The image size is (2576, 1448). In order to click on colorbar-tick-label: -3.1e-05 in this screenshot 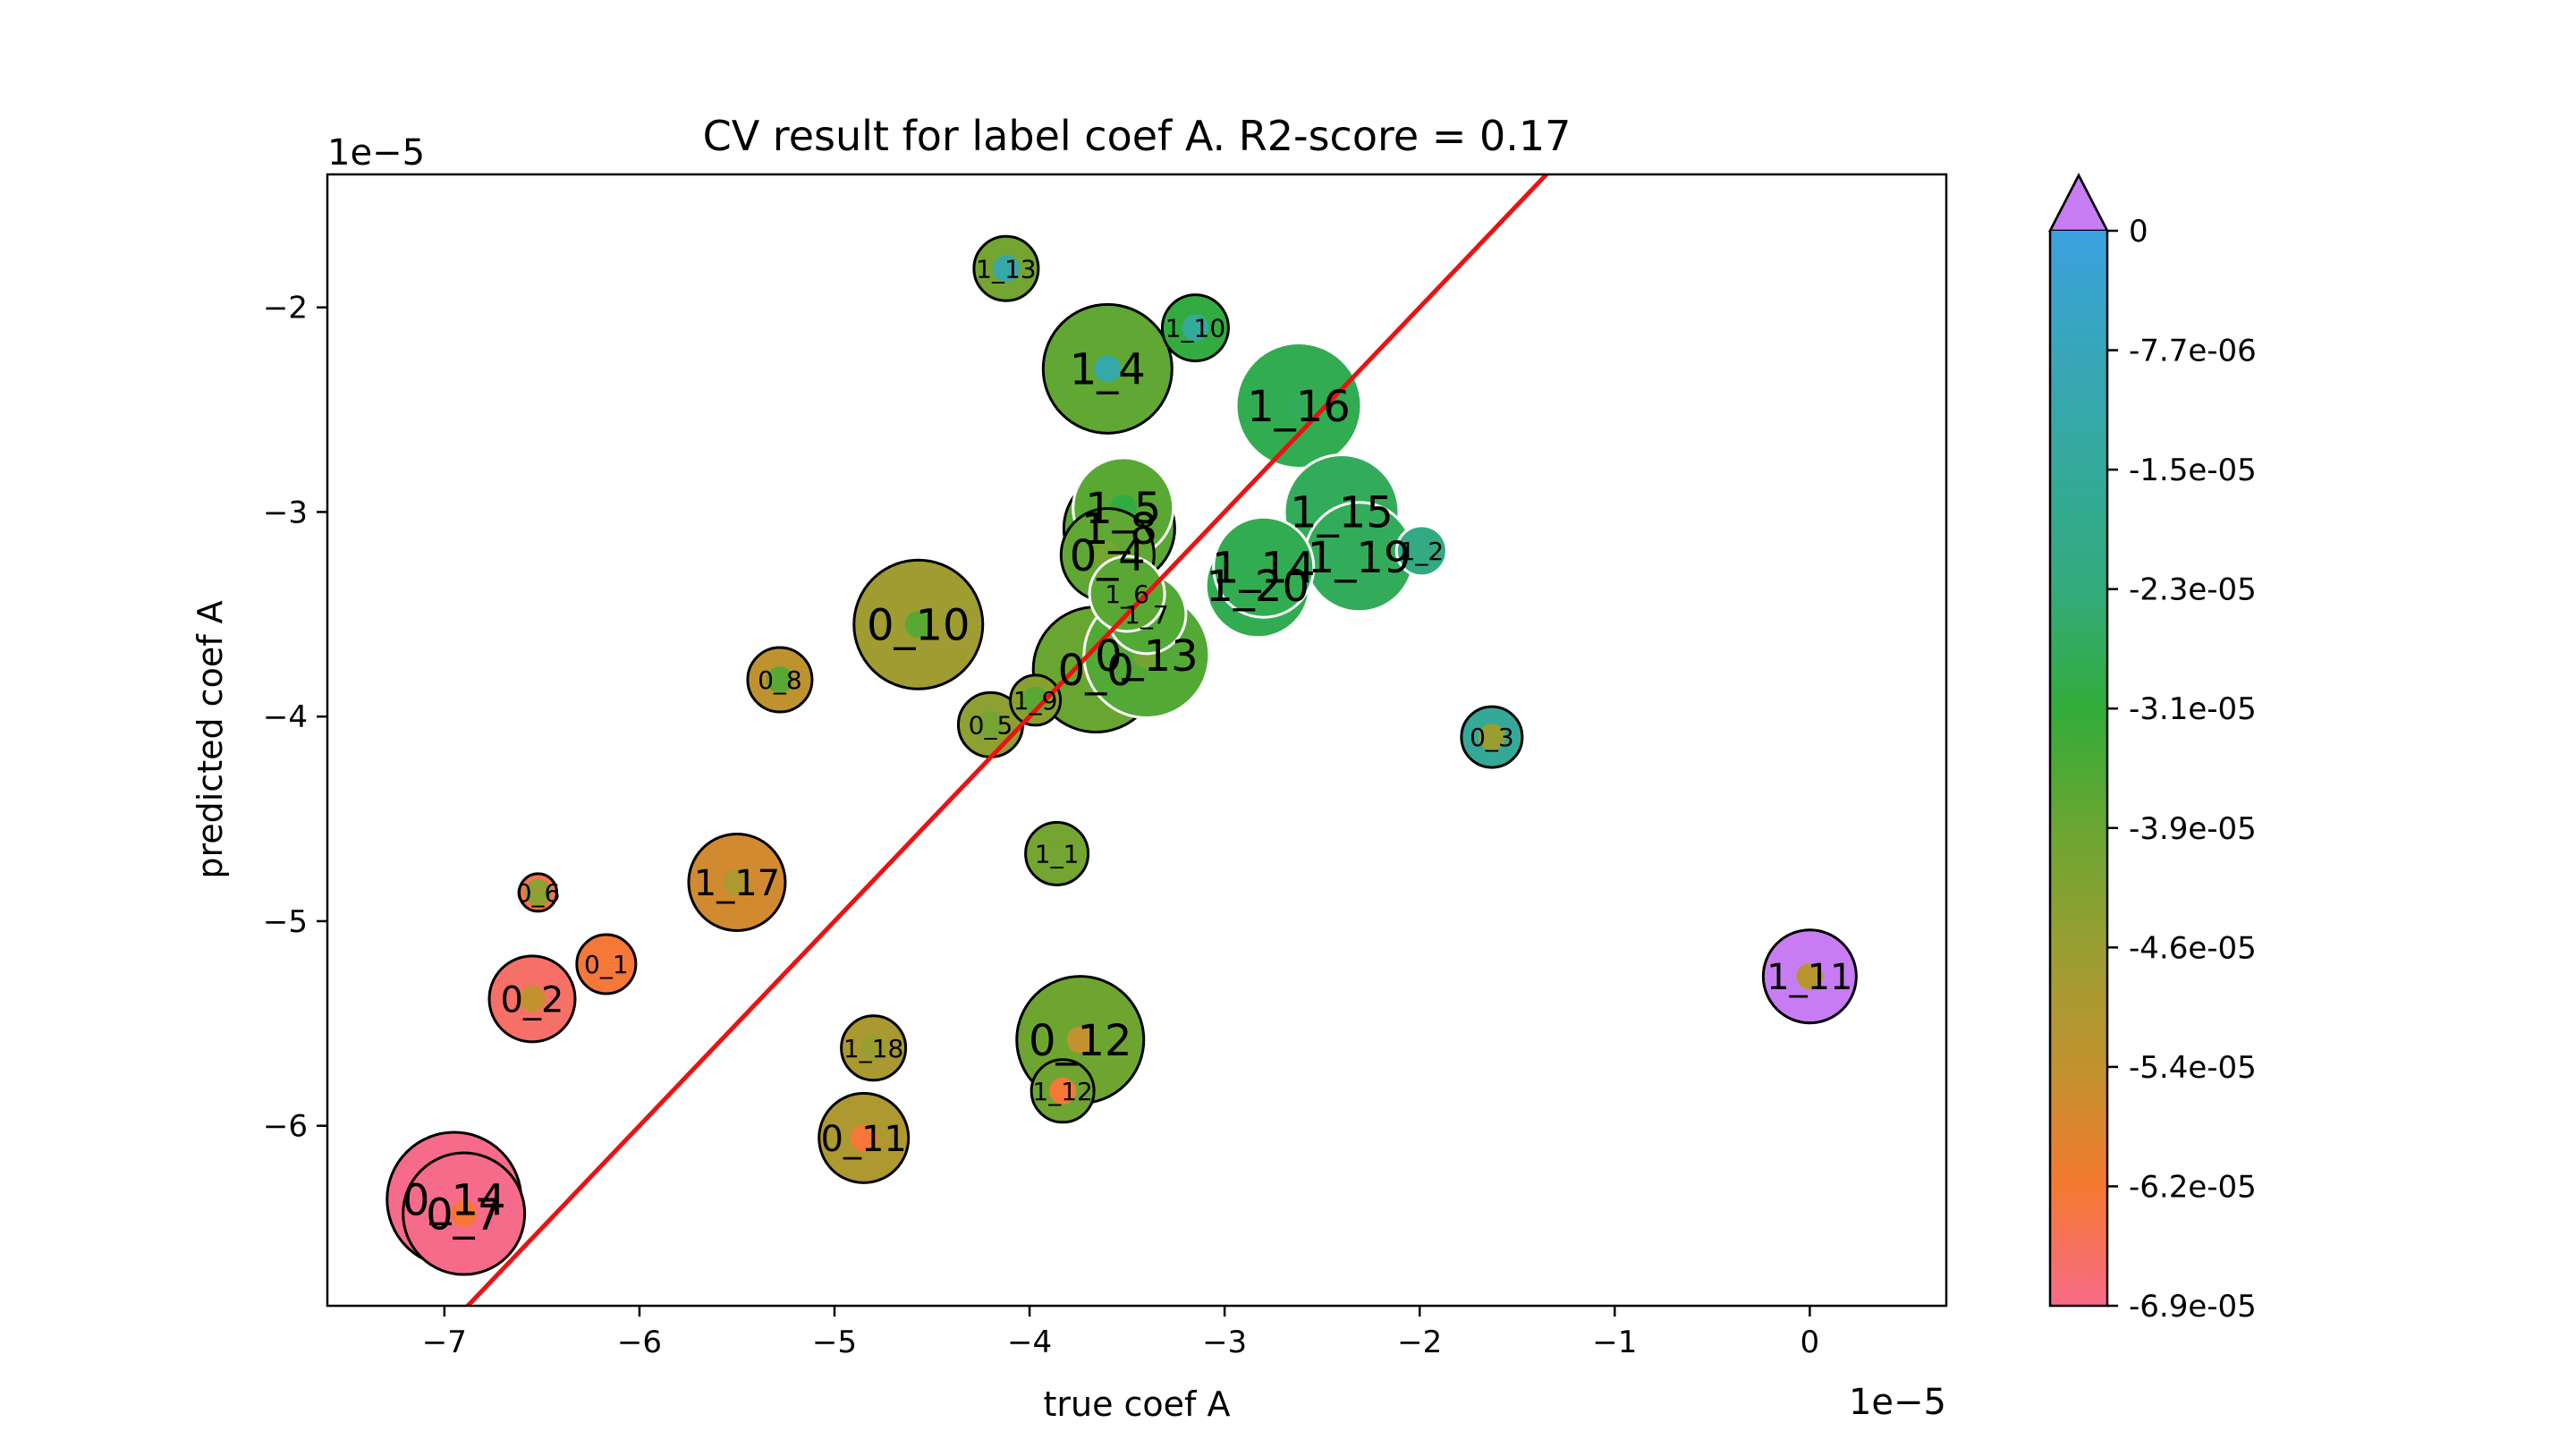, I will do `click(2193, 709)`.